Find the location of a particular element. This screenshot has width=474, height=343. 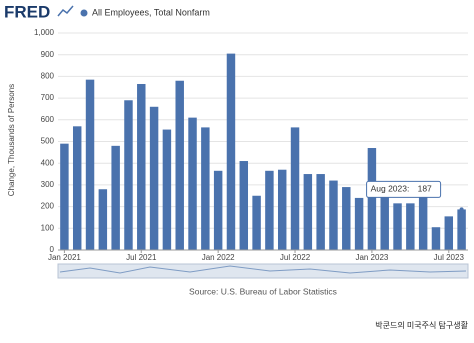

y-tick-label: 900 is located at coordinates (48, 54).